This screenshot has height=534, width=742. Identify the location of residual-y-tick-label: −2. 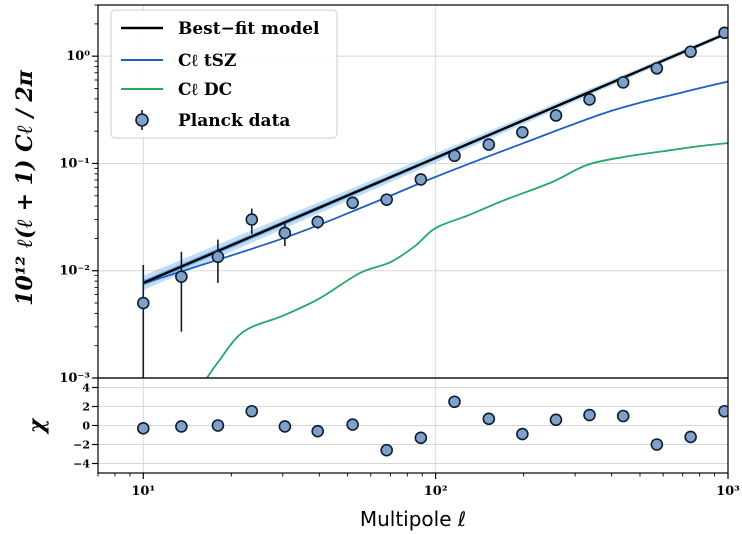
(81, 445).